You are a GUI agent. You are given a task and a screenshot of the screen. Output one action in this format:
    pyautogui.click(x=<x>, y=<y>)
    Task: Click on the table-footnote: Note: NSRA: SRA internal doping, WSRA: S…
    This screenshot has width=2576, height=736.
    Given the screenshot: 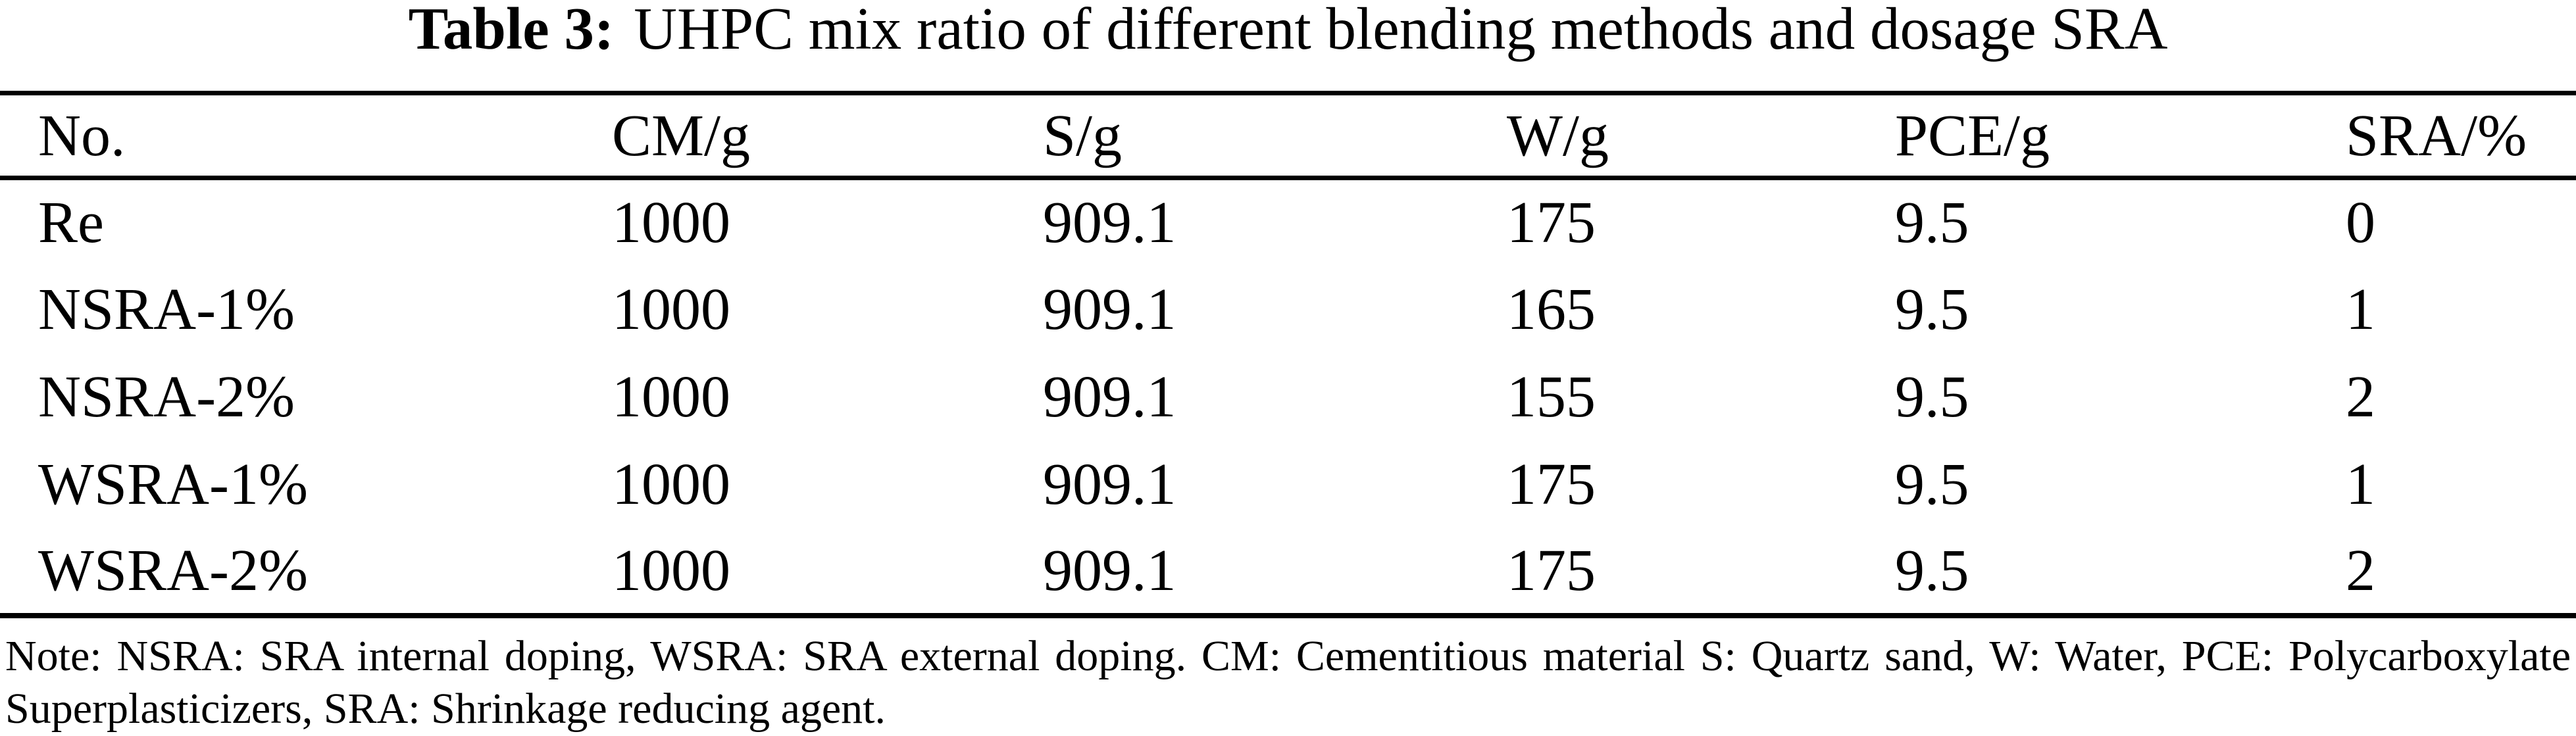 What is the action you would take?
    pyautogui.click(x=1288, y=683)
    